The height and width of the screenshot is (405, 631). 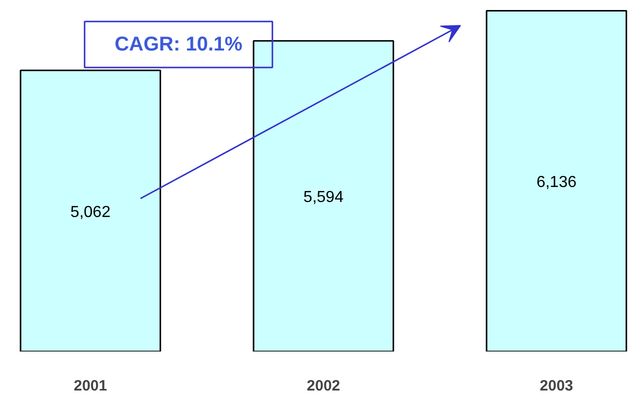 I want to click on data-label: 5,062, so click(x=90, y=212).